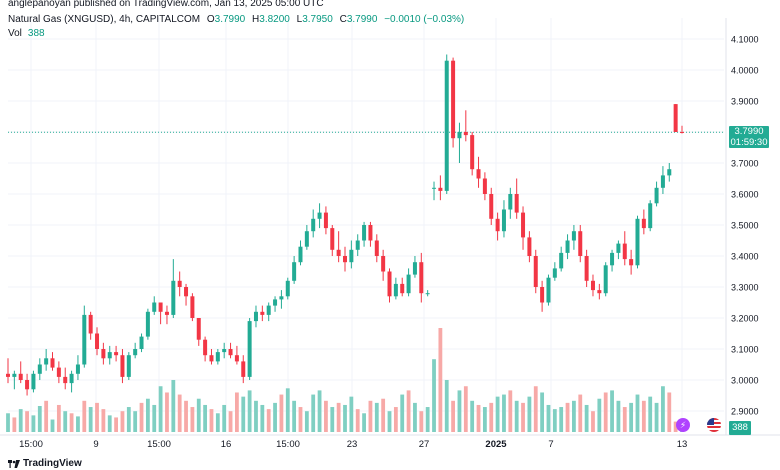  Describe the element at coordinates (230, 19) in the screenshot. I see `open-value: 3.7990` at that location.